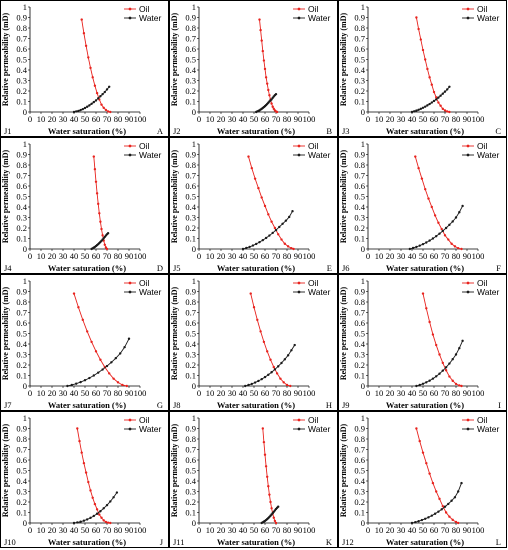  Describe the element at coordinates (390, 393) in the screenshot. I see `x-tick-label: 20` at that location.